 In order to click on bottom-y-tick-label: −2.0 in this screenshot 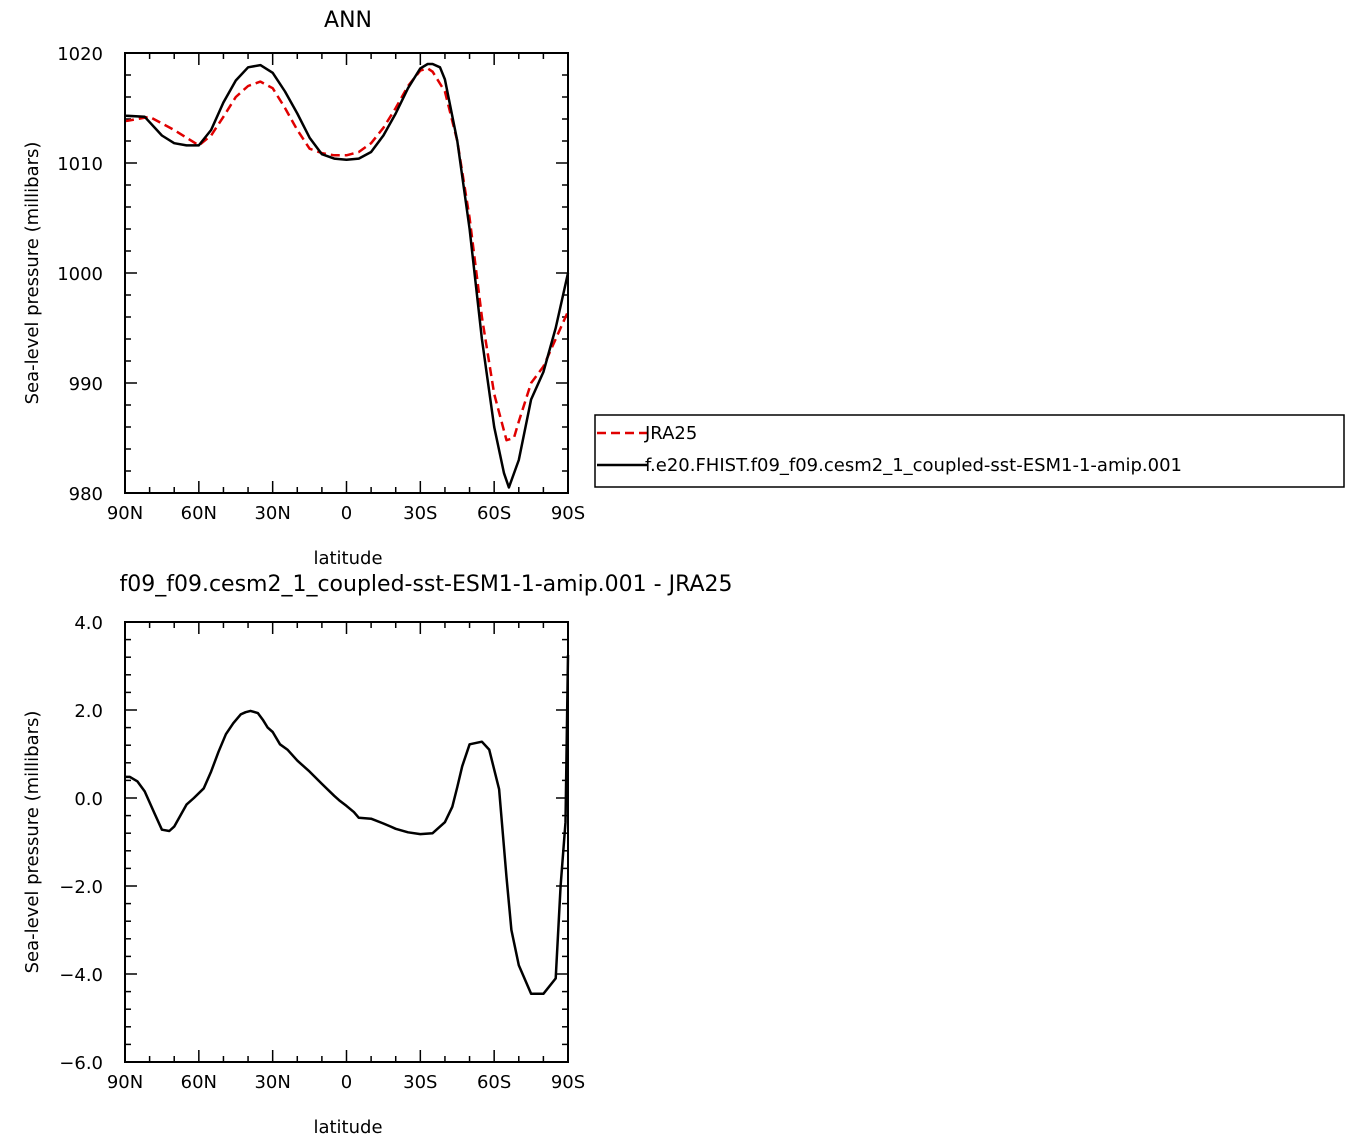, I will do `click(81, 887)`.